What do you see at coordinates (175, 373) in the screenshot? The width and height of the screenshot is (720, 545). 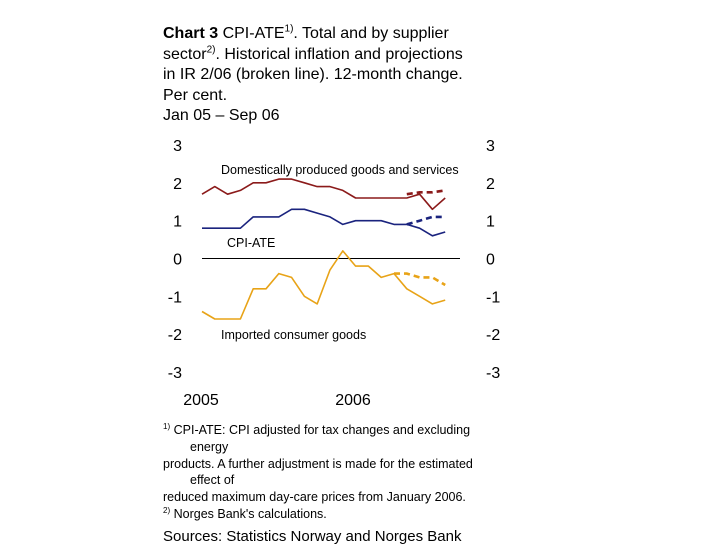 I see `y-tick-label-left: -3` at bounding box center [175, 373].